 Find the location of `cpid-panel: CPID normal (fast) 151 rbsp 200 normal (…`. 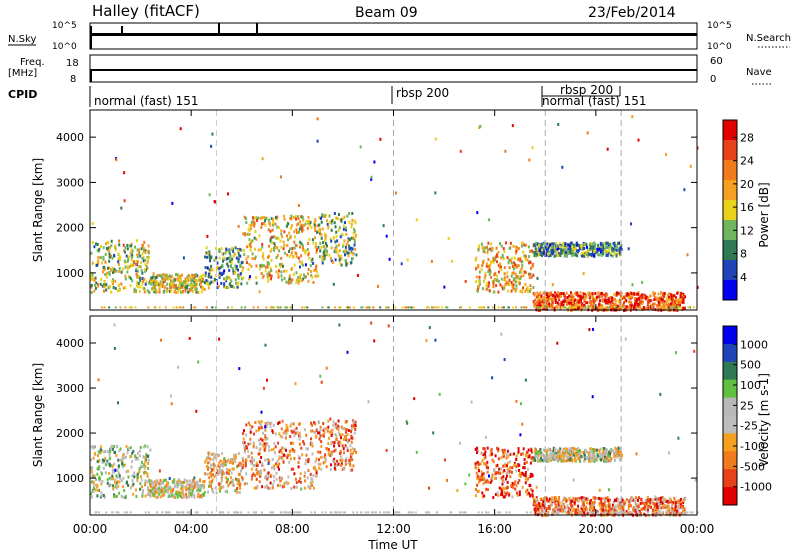

cpid-panel: CPID normal (fast) 151 rbsp 200 normal (… is located at coordinates (327, 95).